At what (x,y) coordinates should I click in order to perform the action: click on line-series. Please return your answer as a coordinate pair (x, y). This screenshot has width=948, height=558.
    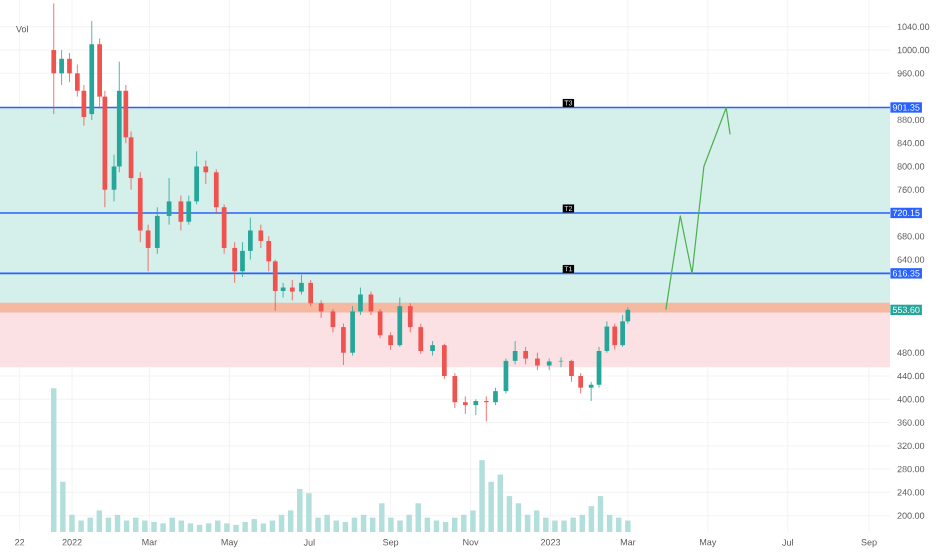
    Looking at the image, I should click on (698, 209).